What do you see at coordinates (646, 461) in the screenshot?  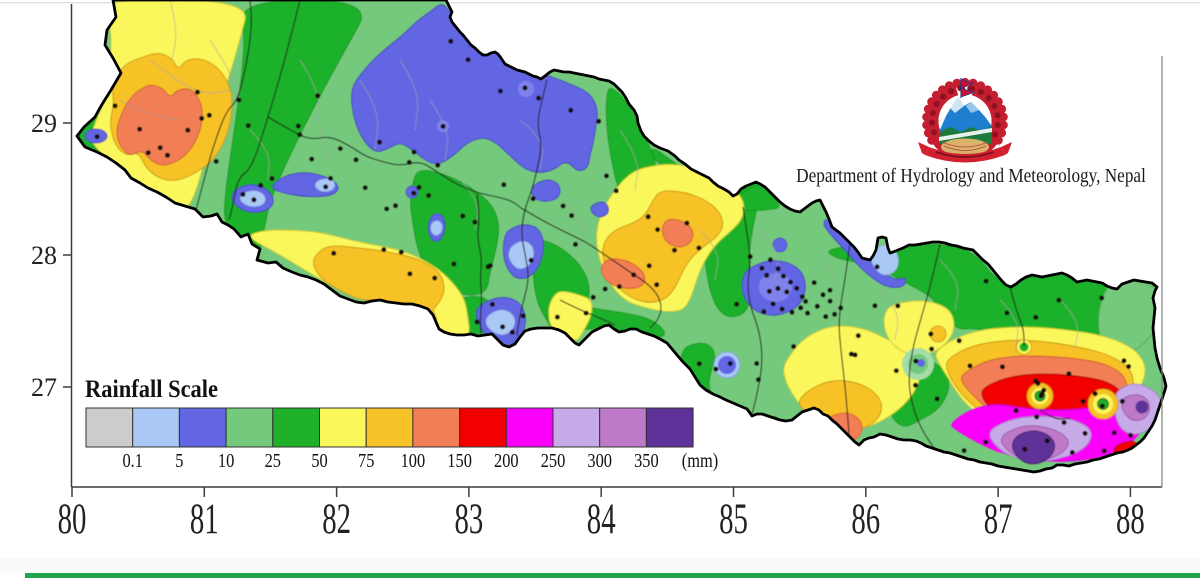 I see `svg-text: 350` at bounding box center [646, 461].